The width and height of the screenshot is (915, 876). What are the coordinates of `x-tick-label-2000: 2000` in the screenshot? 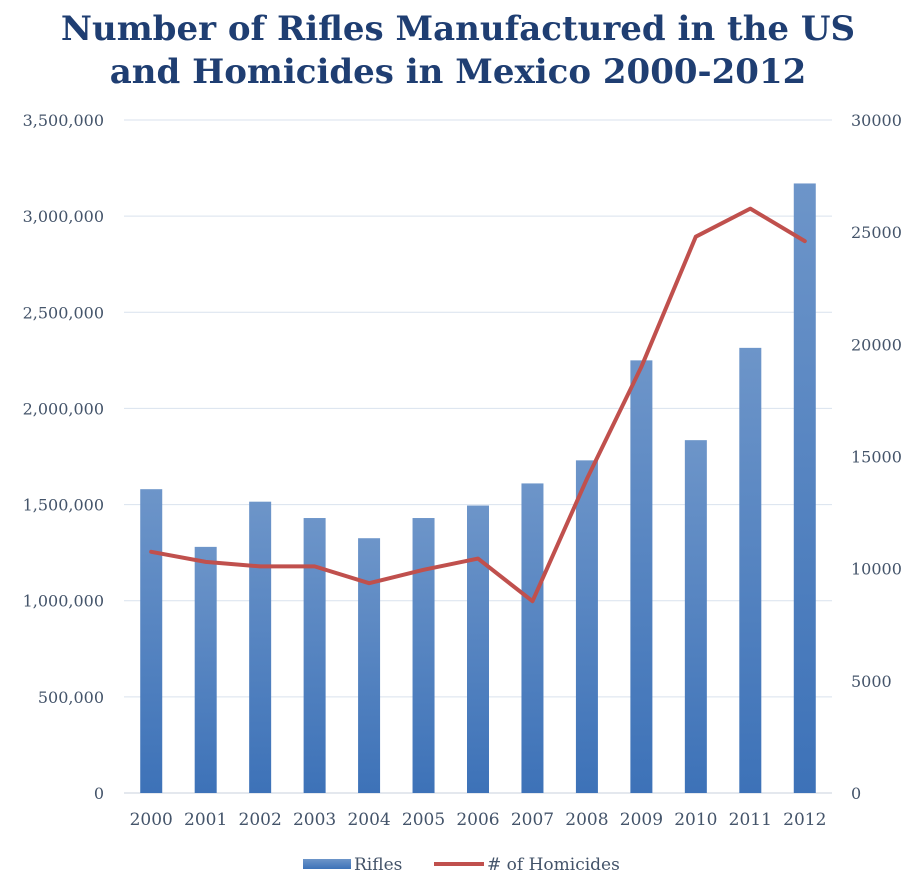 It's located at (151, 820).